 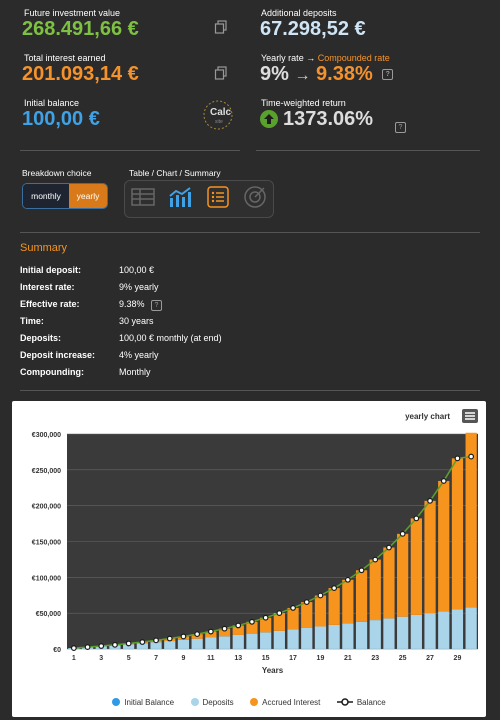 What do you see at coordinates (321, 658) in the screenshot?
I see `x-tick-label: 19` at bounding box center [321, 658].